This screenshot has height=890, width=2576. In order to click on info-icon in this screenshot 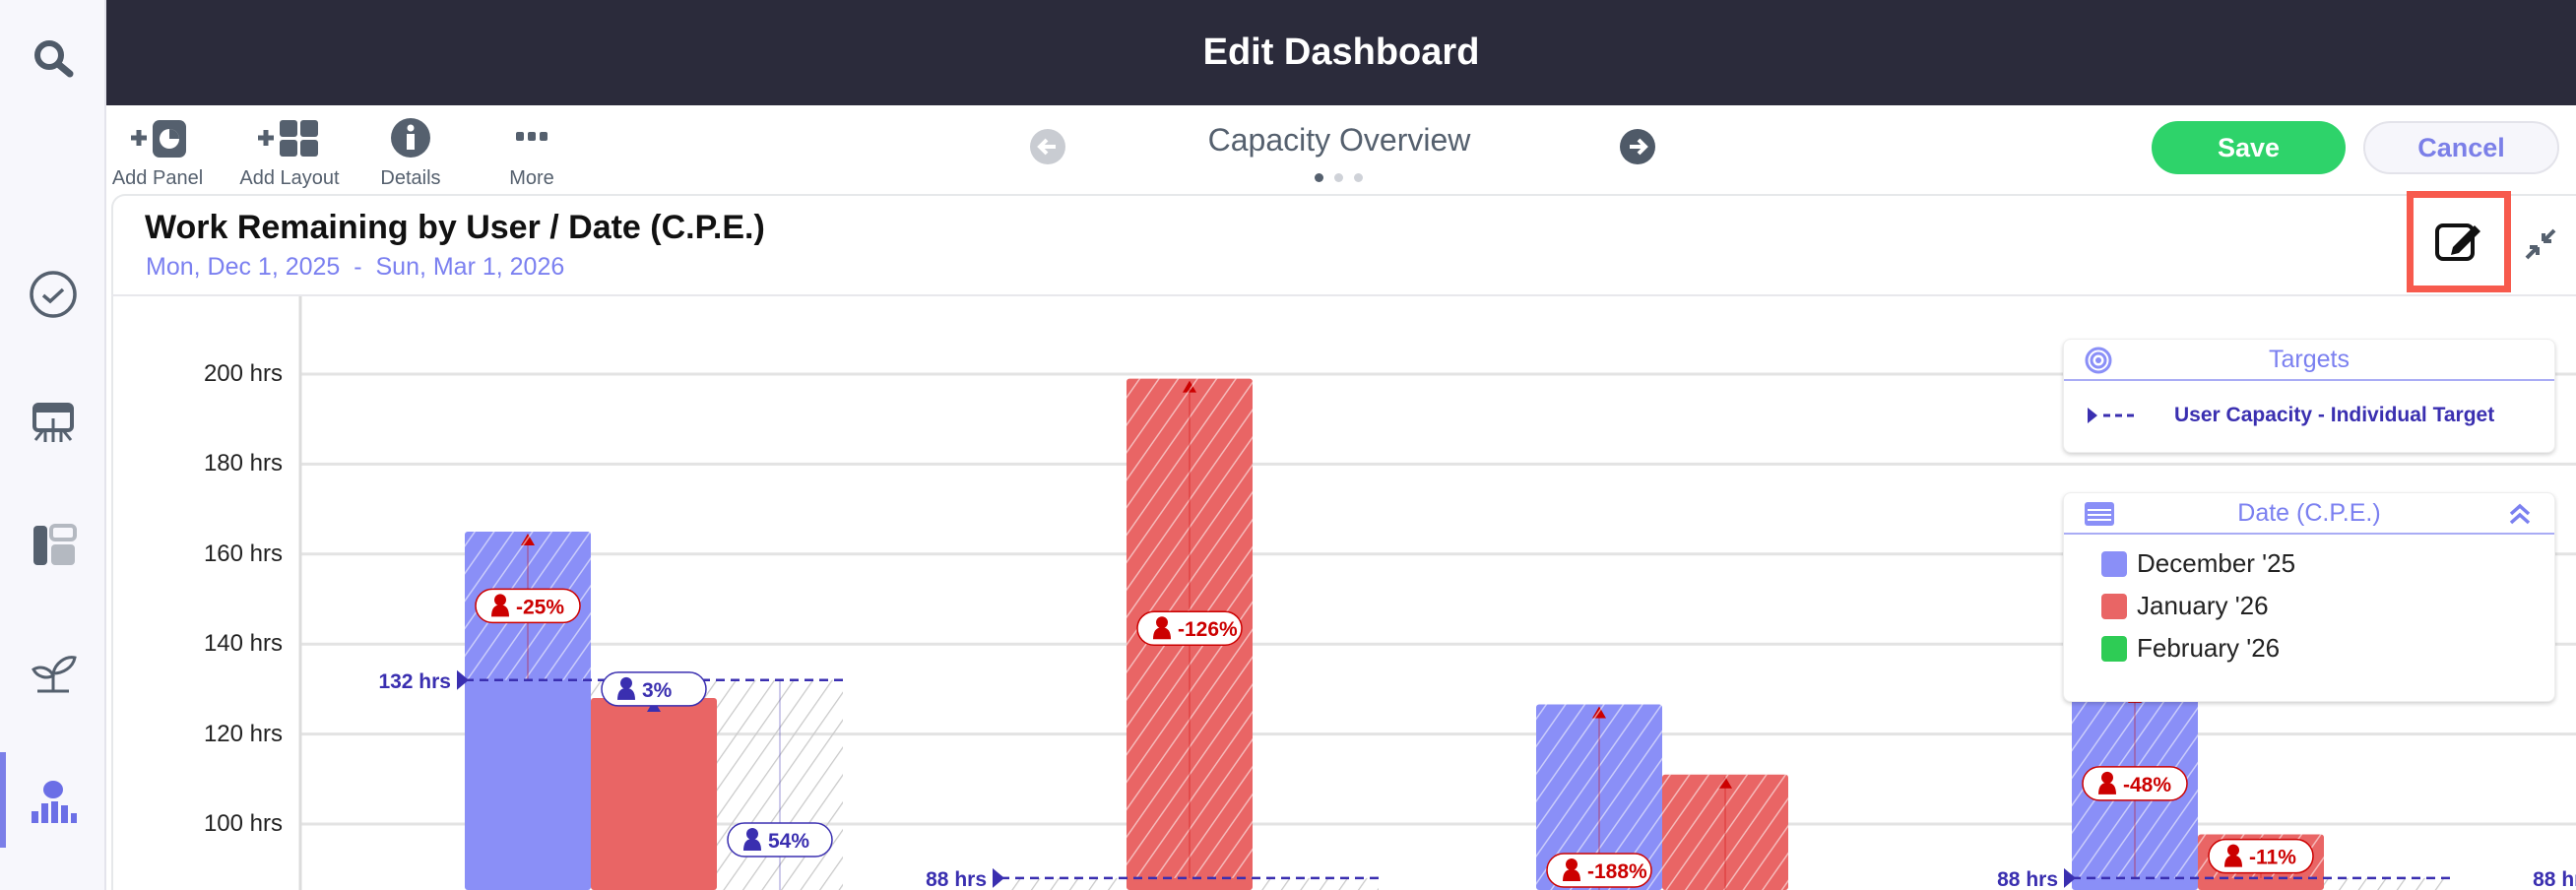, I will do `click(410, 138)`.